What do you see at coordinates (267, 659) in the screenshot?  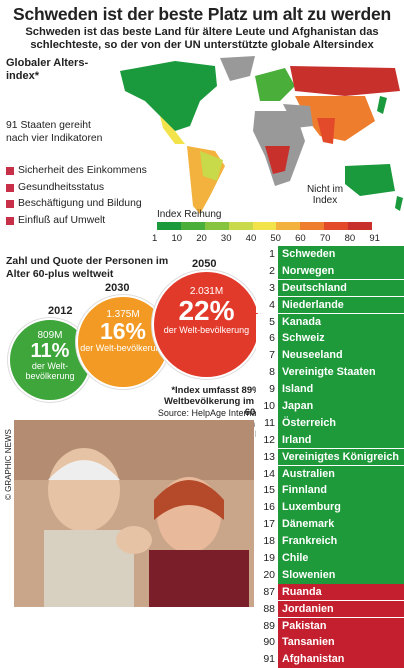 I see `rank-number: 91` at bounding box center [267, 659].